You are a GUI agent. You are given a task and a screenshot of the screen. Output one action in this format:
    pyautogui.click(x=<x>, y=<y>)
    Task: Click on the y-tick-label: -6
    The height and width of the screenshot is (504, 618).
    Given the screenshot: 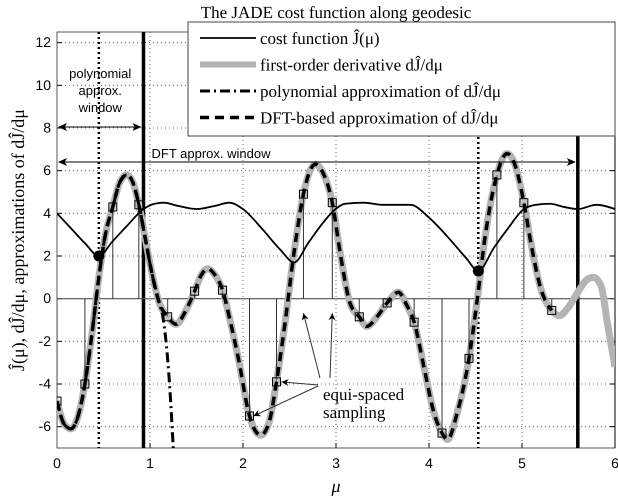 What is the action you would take?
    pyautogui.click(x=45, y=426)
    